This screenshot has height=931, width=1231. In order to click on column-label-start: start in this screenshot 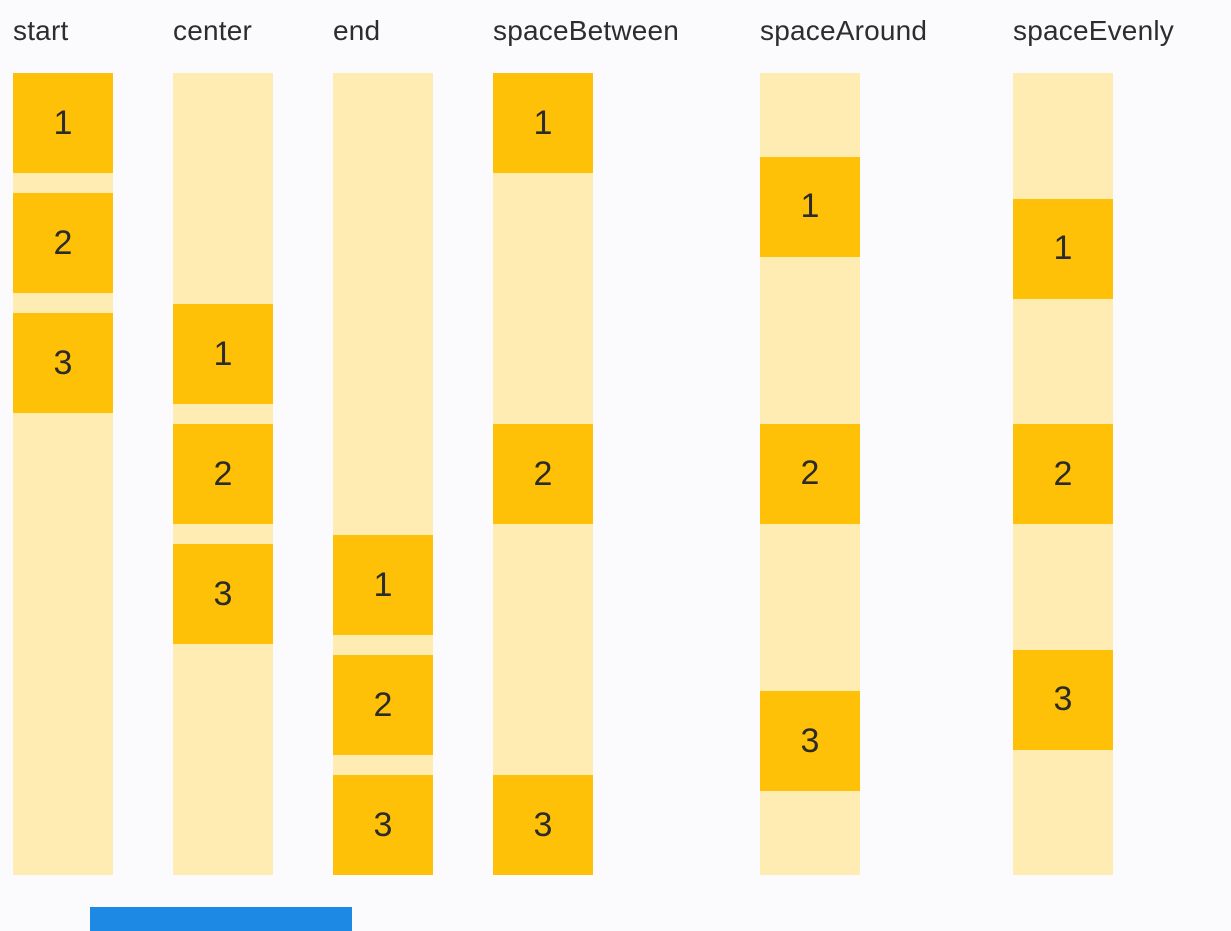, I will do `click(41, 30)`.